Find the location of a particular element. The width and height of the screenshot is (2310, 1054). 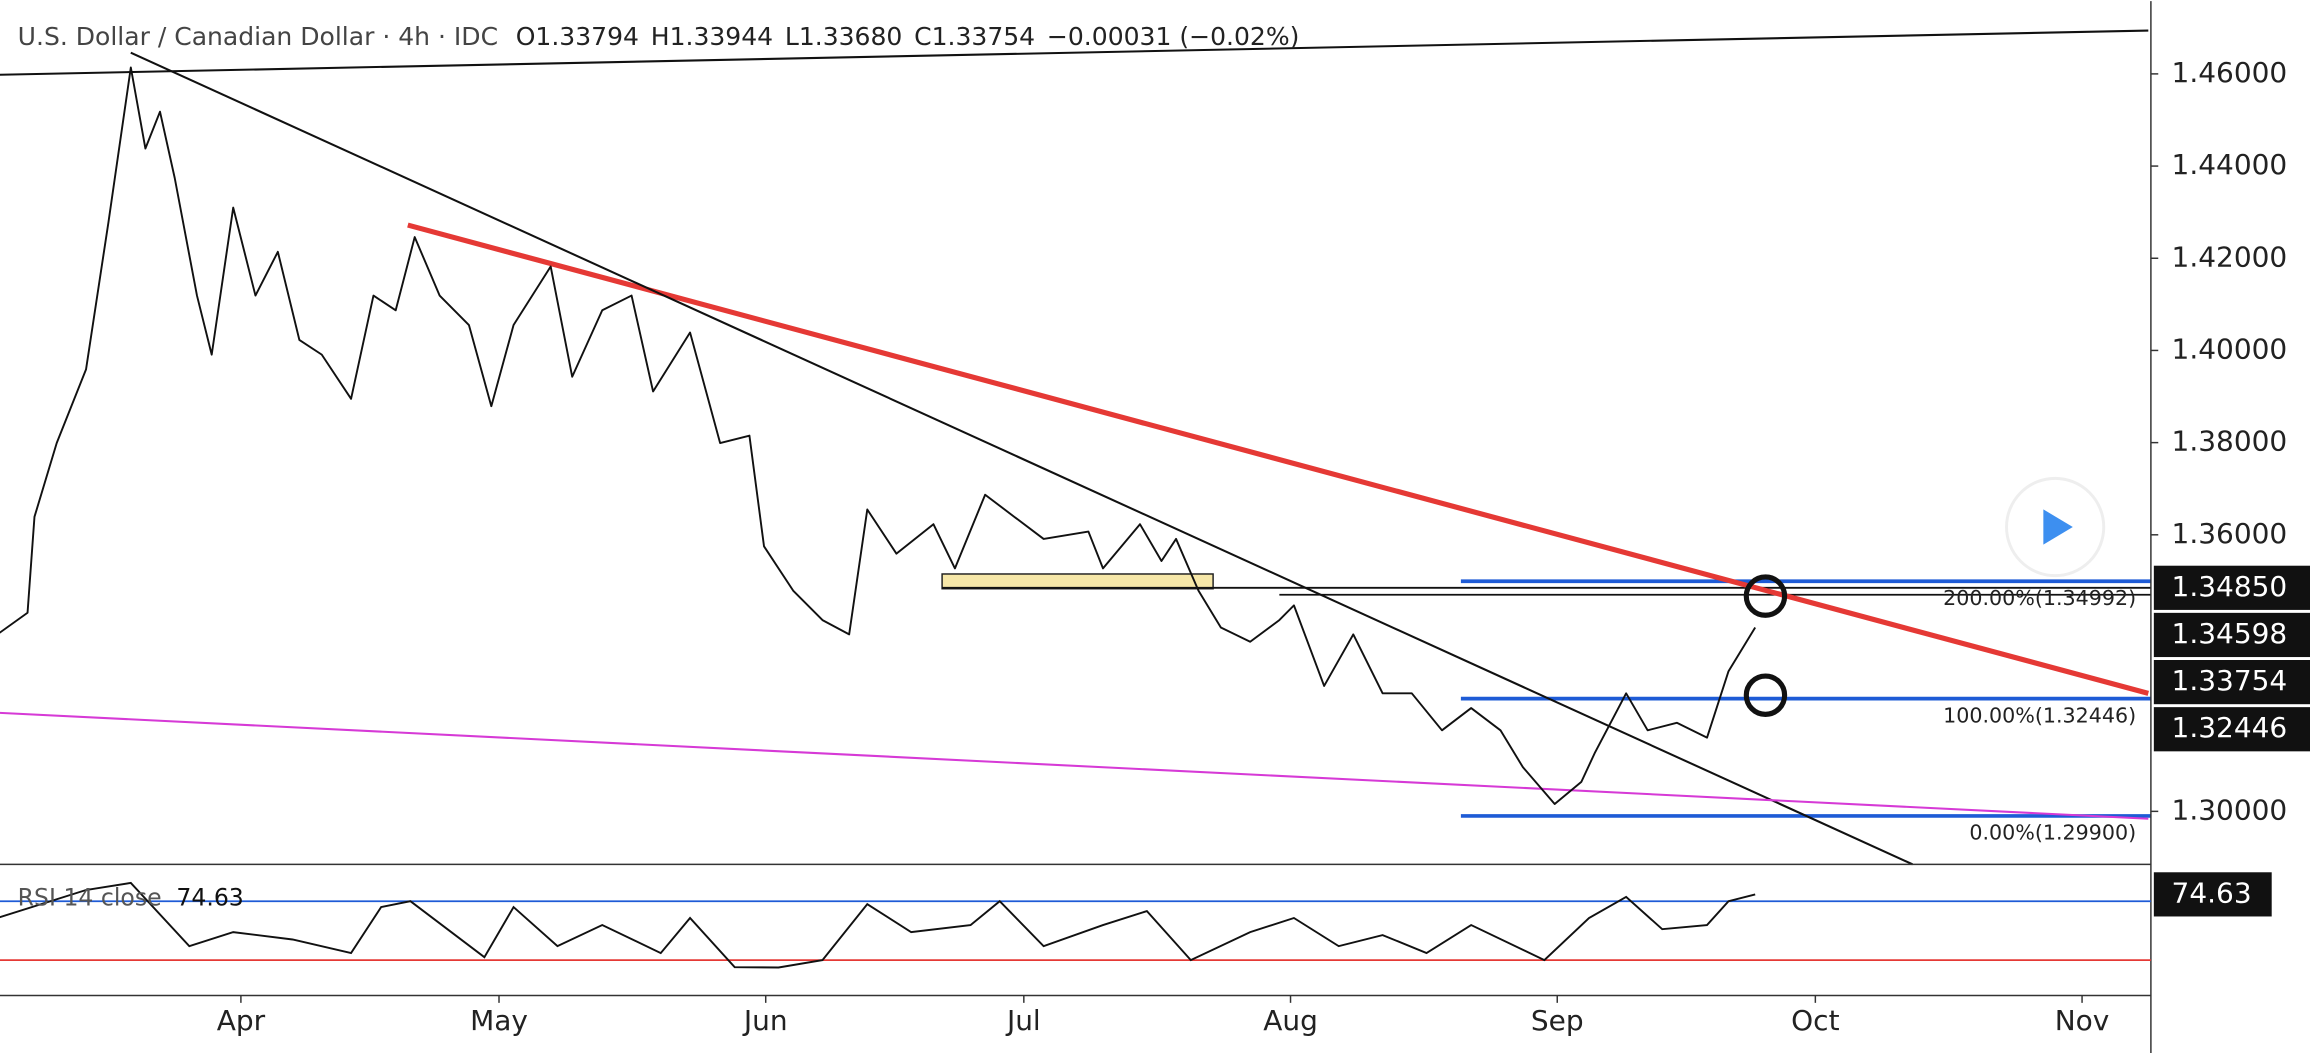

price-tag-label: 1.33754 is located at coordinates (2230, 680).